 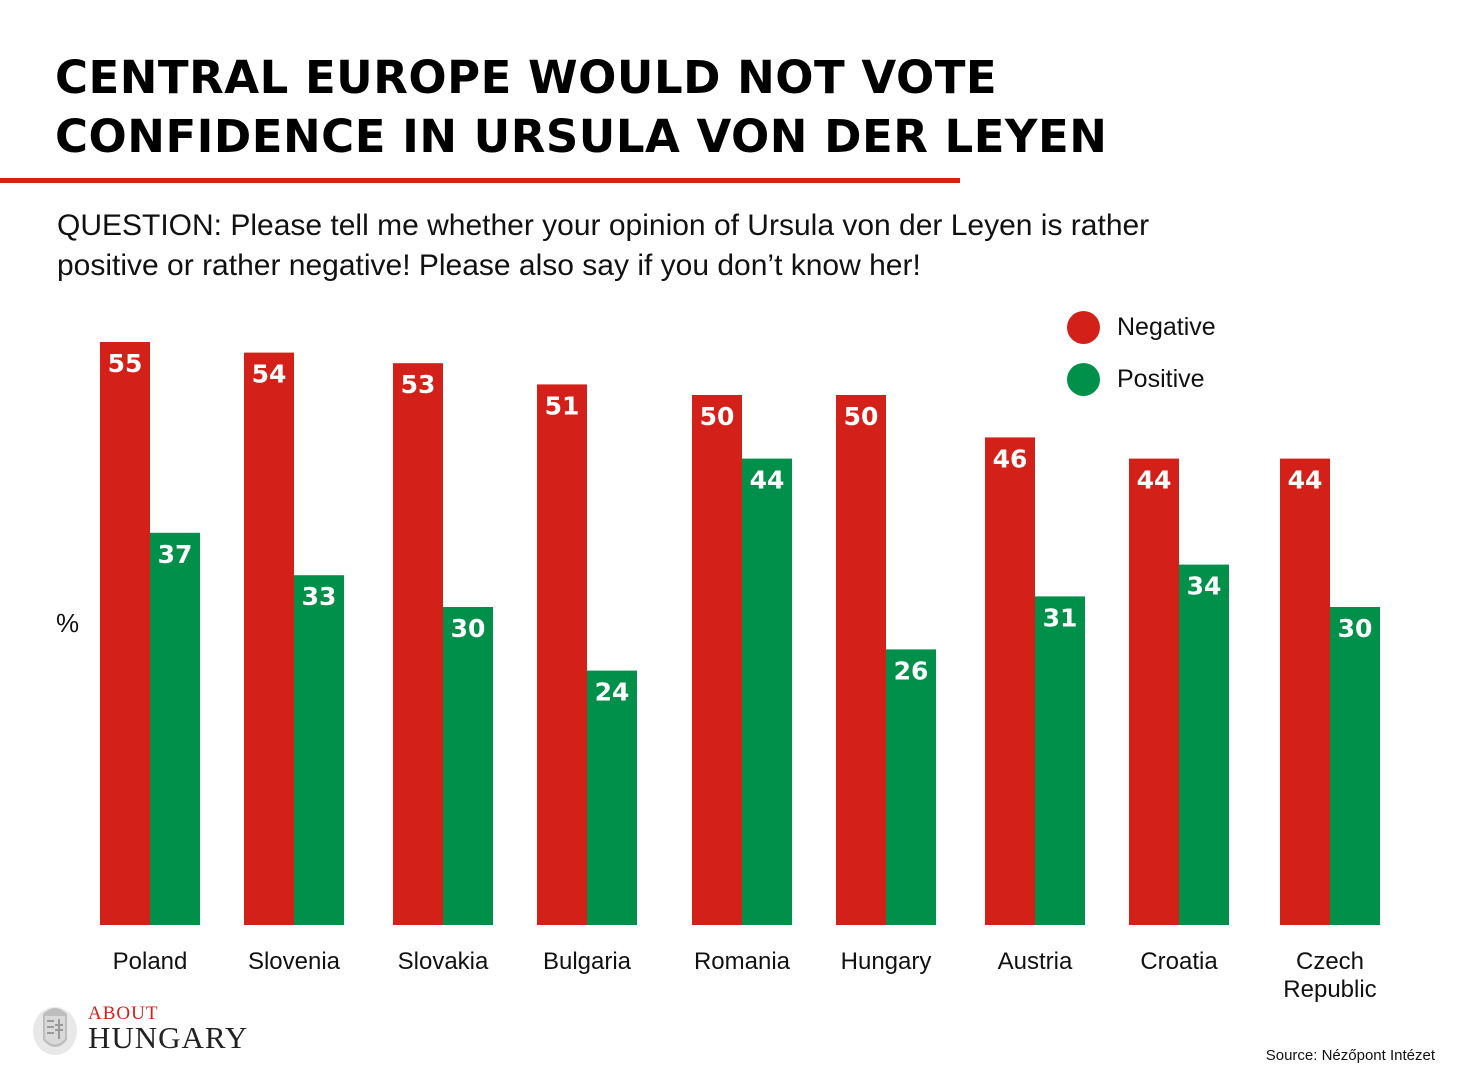 What do you see at coordinates (612, 797) in the screenshot?
I see `bar-positive-bulgaria` at bounding box center [612, 797].